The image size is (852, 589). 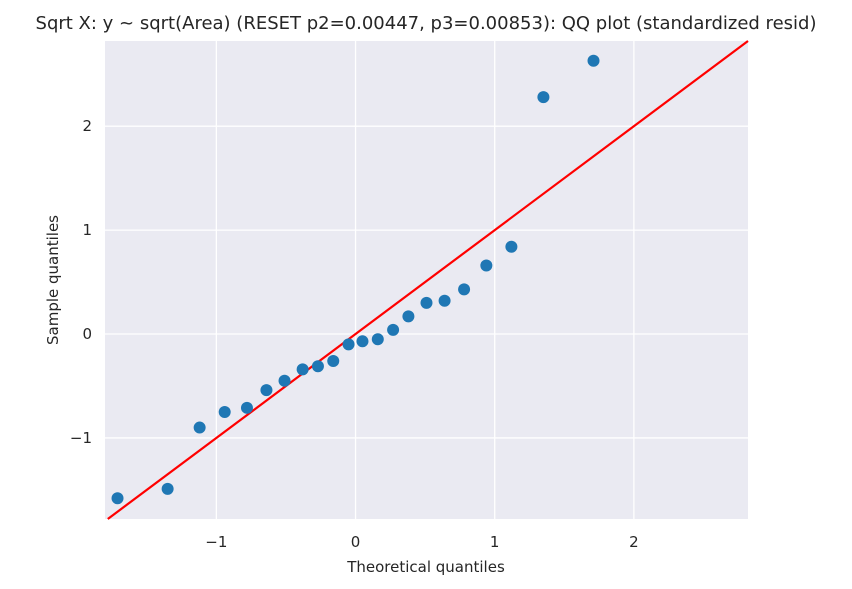 I want to click on x-tick-label: 0, so click(x=356, y=542).